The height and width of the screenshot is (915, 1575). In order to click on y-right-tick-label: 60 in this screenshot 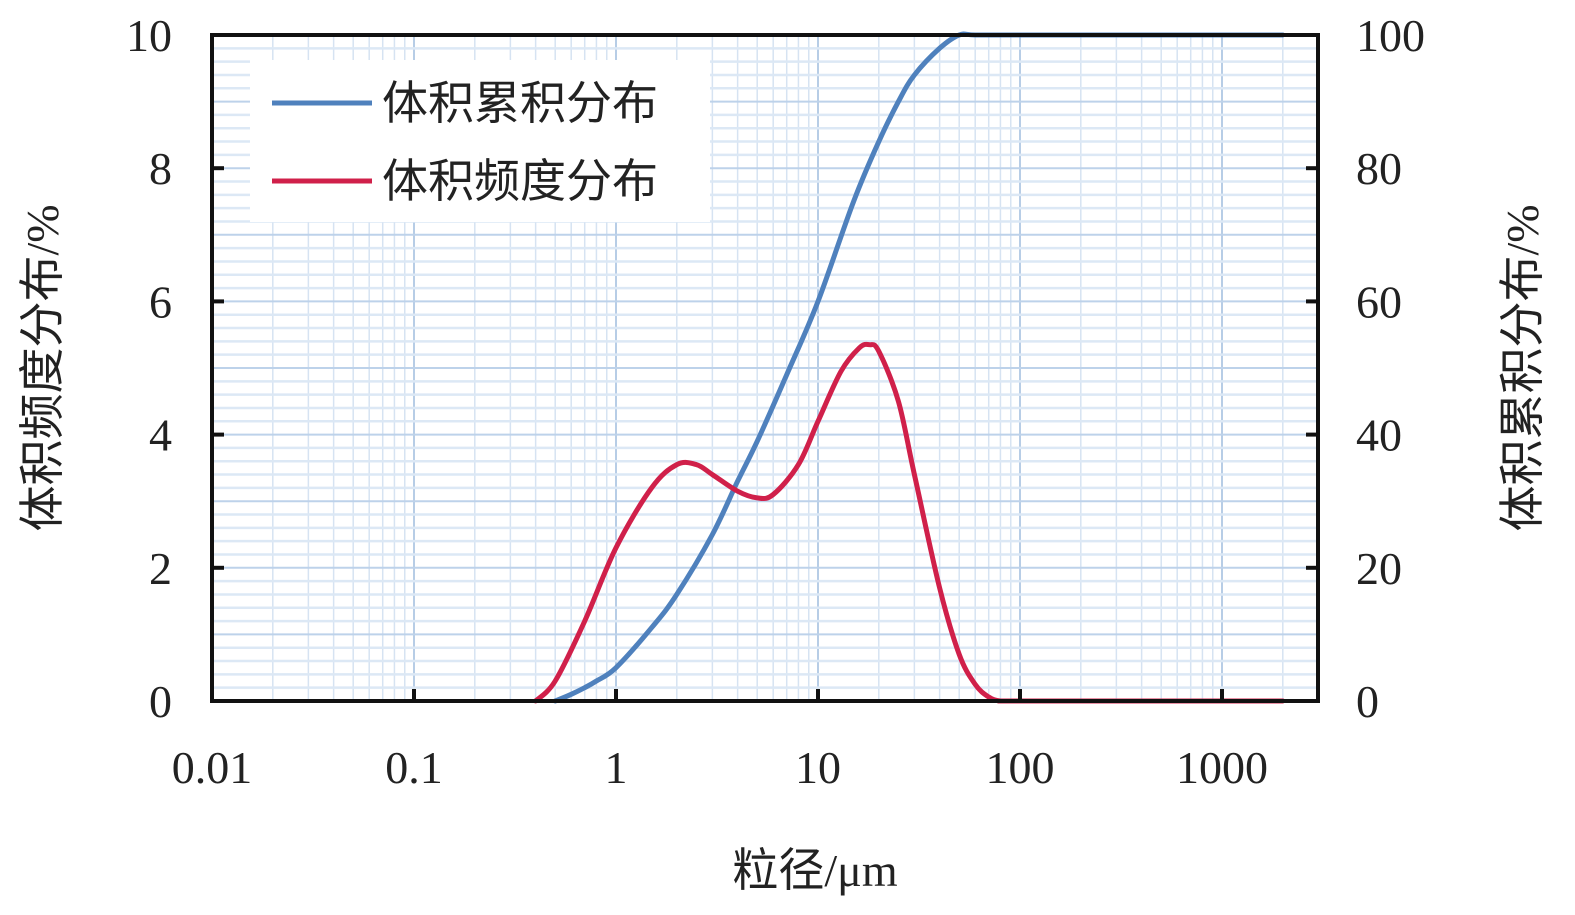, I will do `click(1379, 301)`.